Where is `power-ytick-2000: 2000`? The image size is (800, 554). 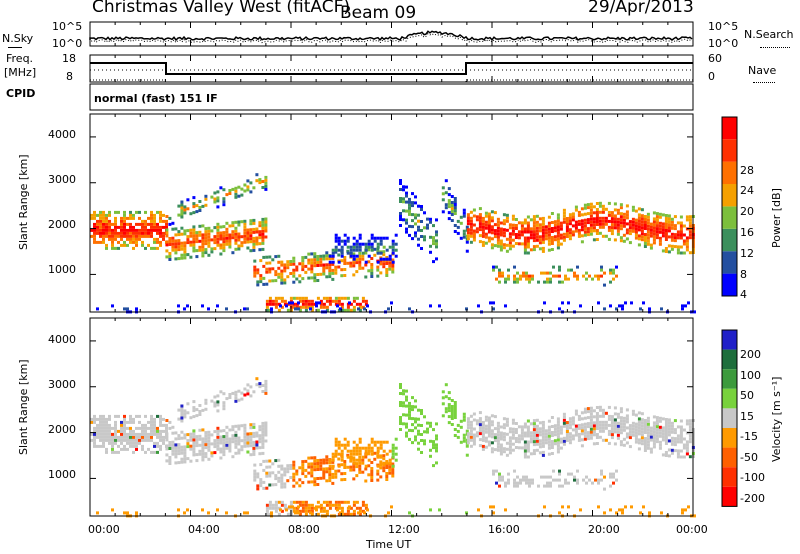
power-ytick-2000: 2000 is located at coordinates (62, 224).